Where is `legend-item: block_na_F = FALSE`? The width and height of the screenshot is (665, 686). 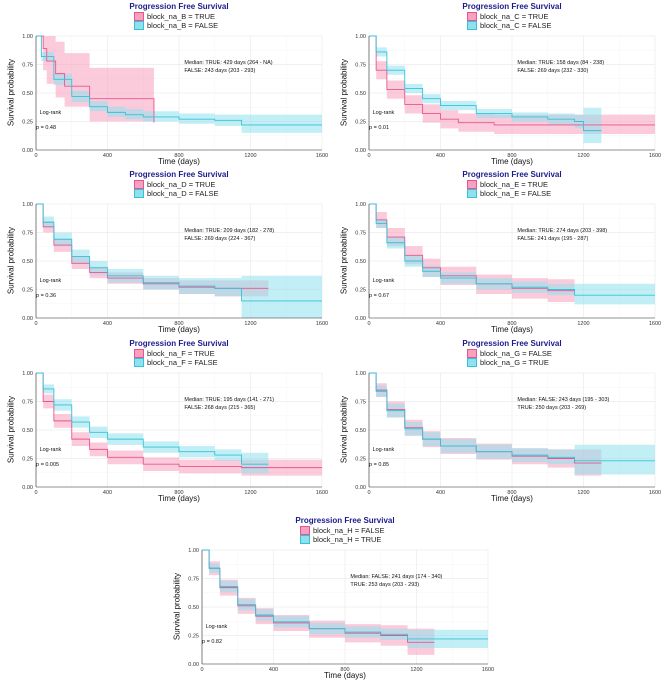 legend-item: block_na_F = FALSE is located at coordinates (176, 362).